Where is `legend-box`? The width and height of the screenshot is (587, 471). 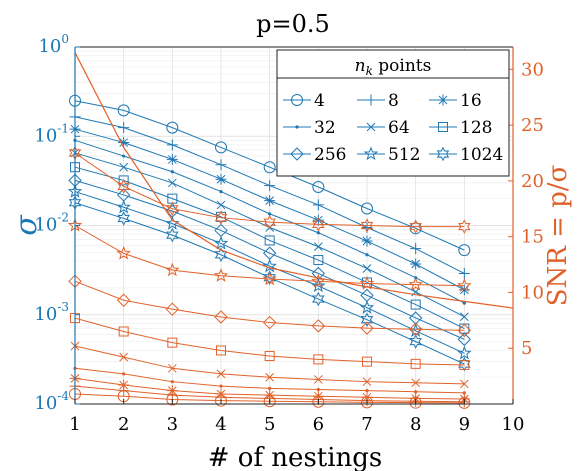 legend-box is located at coordinates (393, 113).